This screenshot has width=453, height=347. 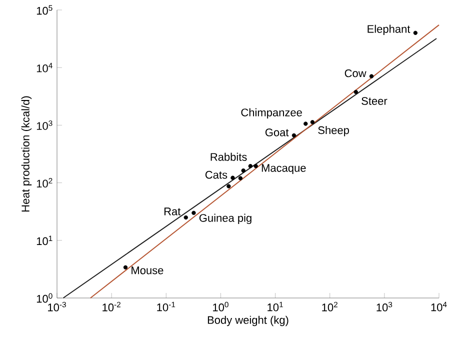 What do you see at coordinates (44, 67) in the screenshot?
I see `y-tick-label: 10$^{4}$` at bounding box center [44, 67].